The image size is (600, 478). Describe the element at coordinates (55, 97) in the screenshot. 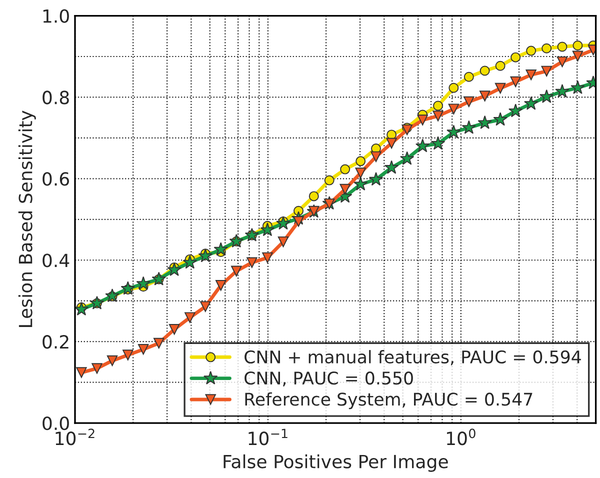

I see `y-tick-label: 0.8` at that location.